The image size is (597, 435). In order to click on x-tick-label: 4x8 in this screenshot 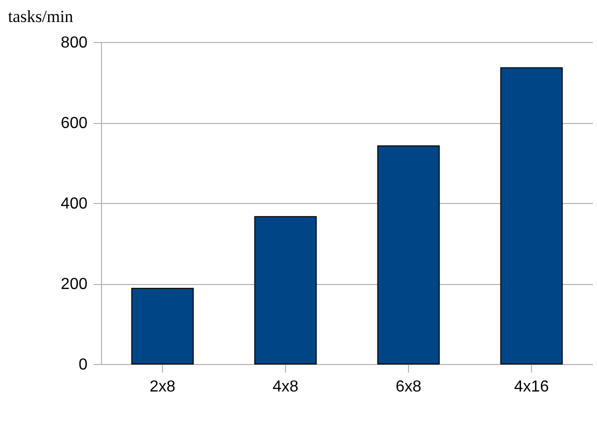, I will do `click(285, 387)`.